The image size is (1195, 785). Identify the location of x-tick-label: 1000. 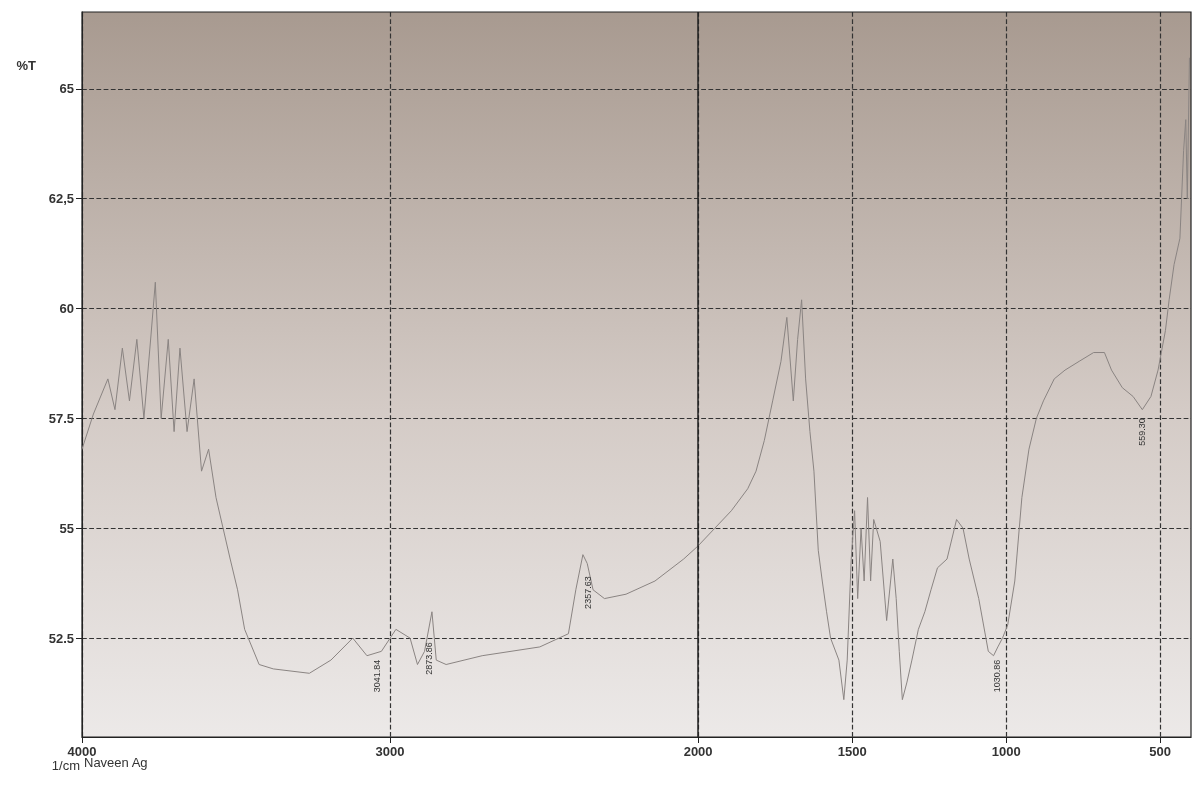
(1006, 751).